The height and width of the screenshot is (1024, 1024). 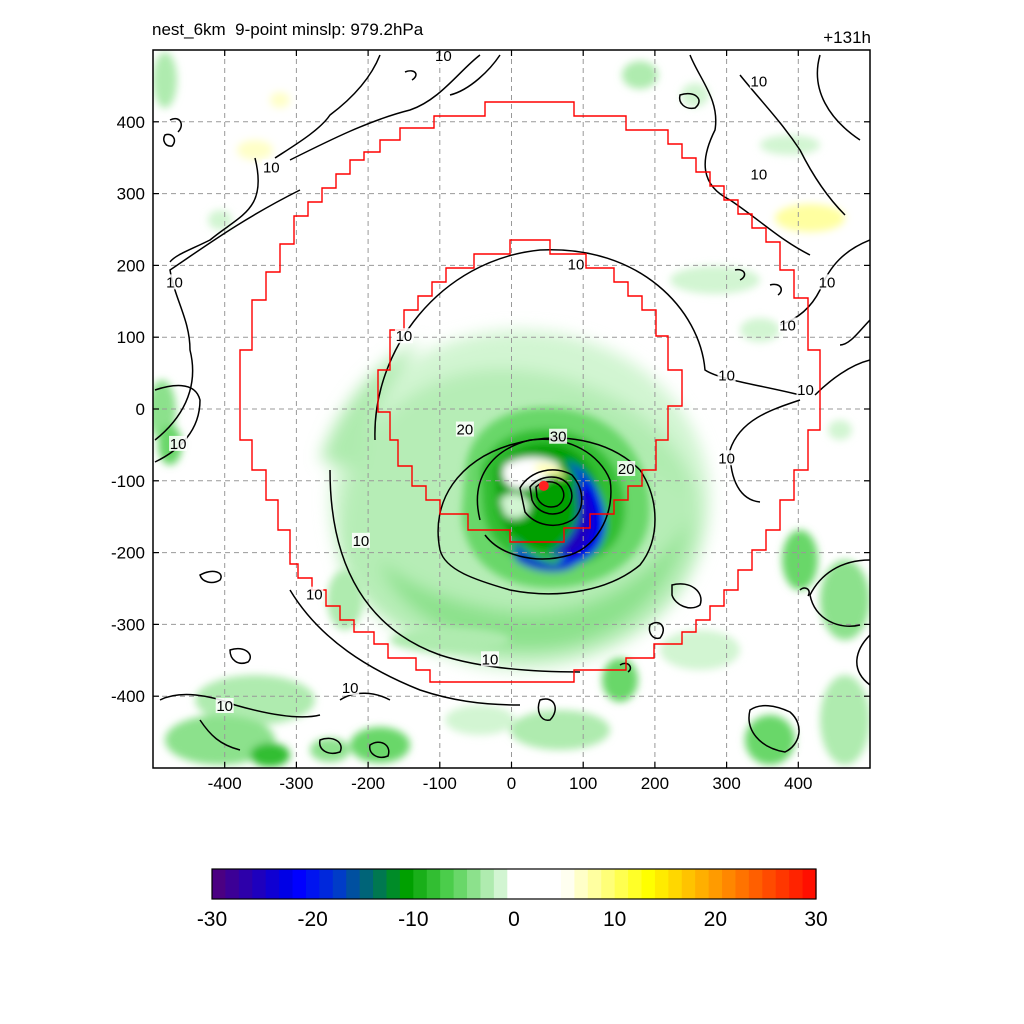 What do you see at coordinates (726, 783) in the screenshot?
I see `x-tick-label: 300` at bounding box center [726, 783].